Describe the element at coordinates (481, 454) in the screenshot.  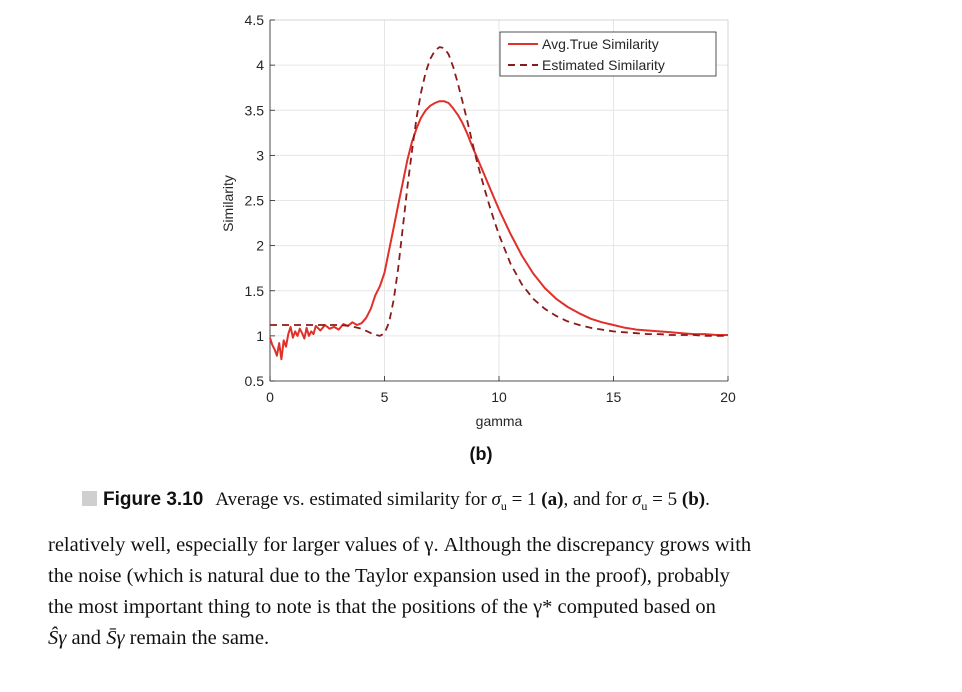
I see `subfigure-label: (b)` at that location.